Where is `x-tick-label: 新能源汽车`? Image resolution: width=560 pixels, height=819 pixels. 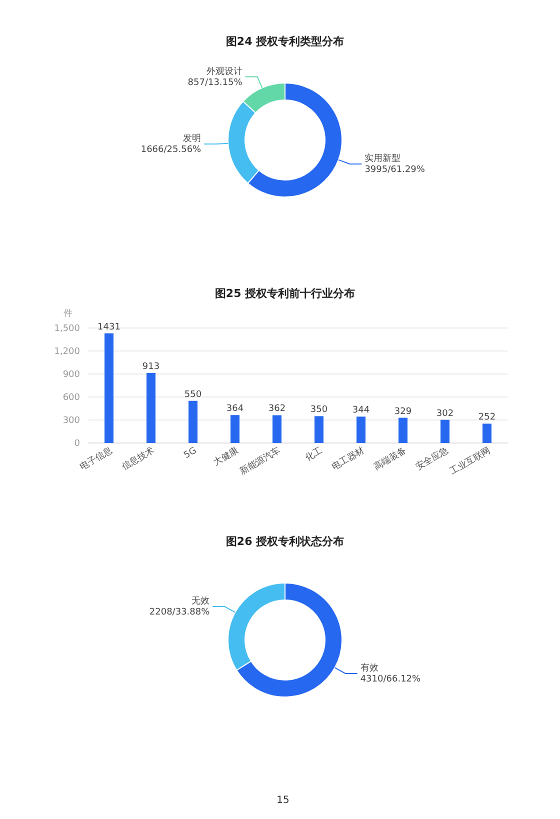 x-tick-label: 新能源汽车 is located at coordinates (260, 461).